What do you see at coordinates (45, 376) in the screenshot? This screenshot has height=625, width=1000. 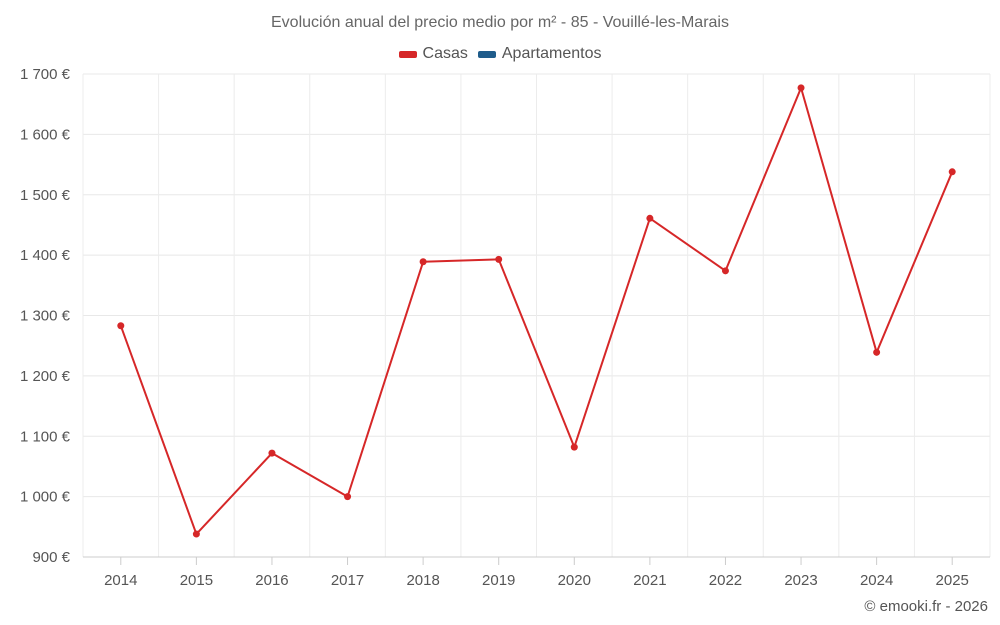 I see `y-tick-label: 1 200 €` at bounding box center [45, 376].